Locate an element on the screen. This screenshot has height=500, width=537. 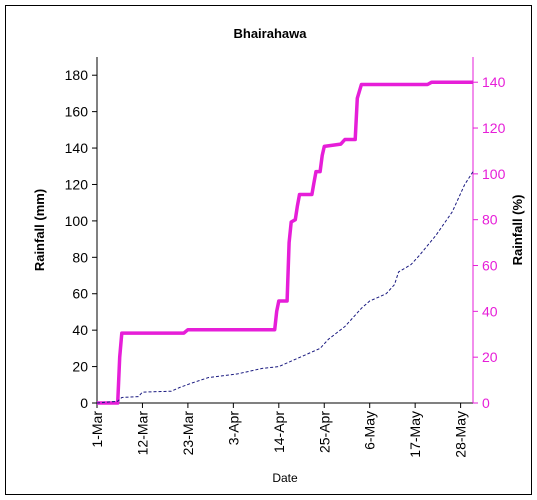
x-tick-label: 6-May is located at coordinates (370, 430).